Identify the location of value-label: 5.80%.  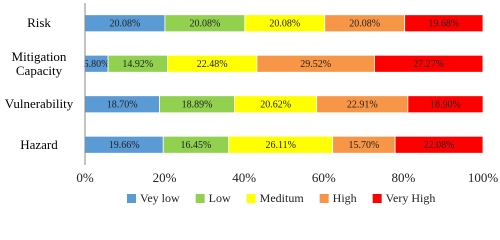
(97, 64).